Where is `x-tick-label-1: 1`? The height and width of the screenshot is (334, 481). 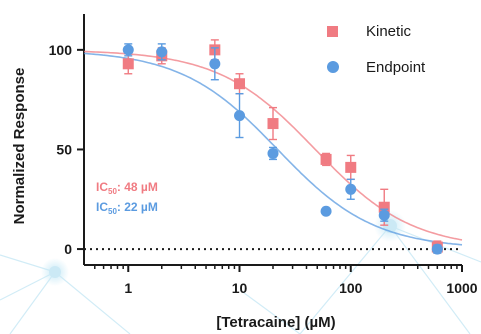 x-tick-label-1: 1 is located at coordinates (128, 288).